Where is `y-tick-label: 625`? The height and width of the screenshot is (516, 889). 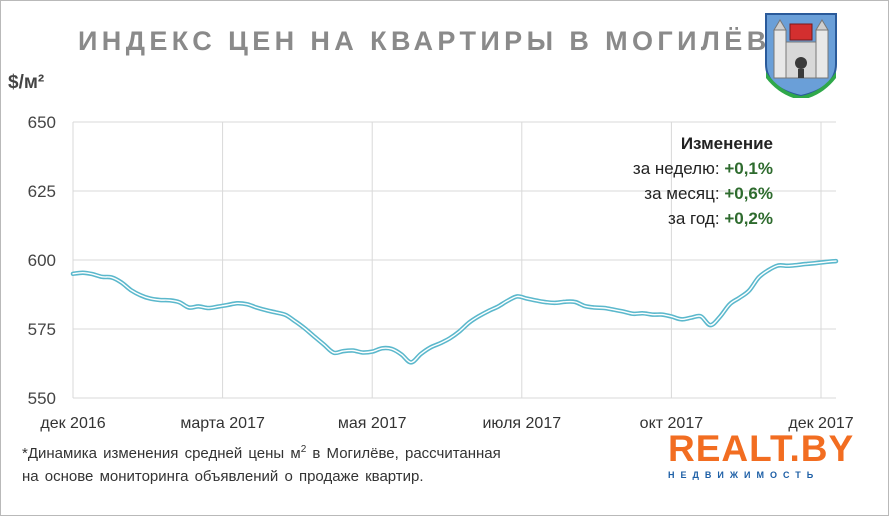
y-tick-label: 625 is located at coordinates (42, 191).